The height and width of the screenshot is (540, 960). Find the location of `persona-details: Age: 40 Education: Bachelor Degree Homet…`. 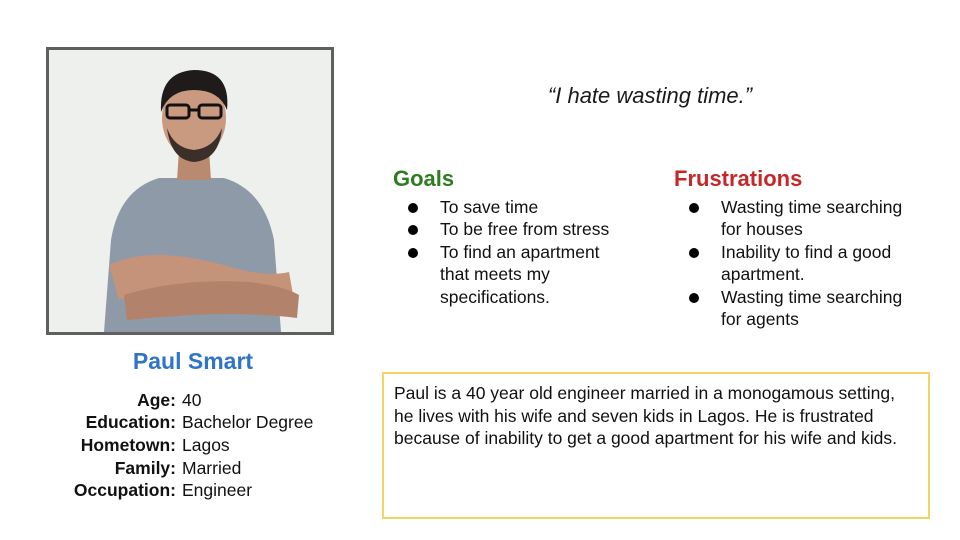

persona-details: Age: 40 Education: Bachelor Degree Homet… is located at coordinates (176, 445).